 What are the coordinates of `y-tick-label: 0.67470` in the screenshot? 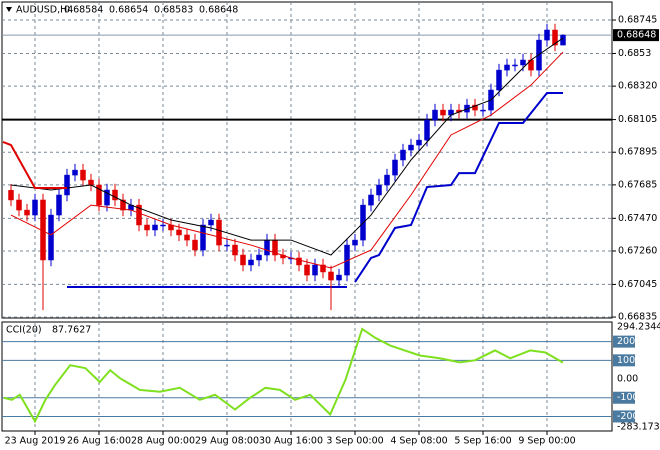 It's located at (637, 218).